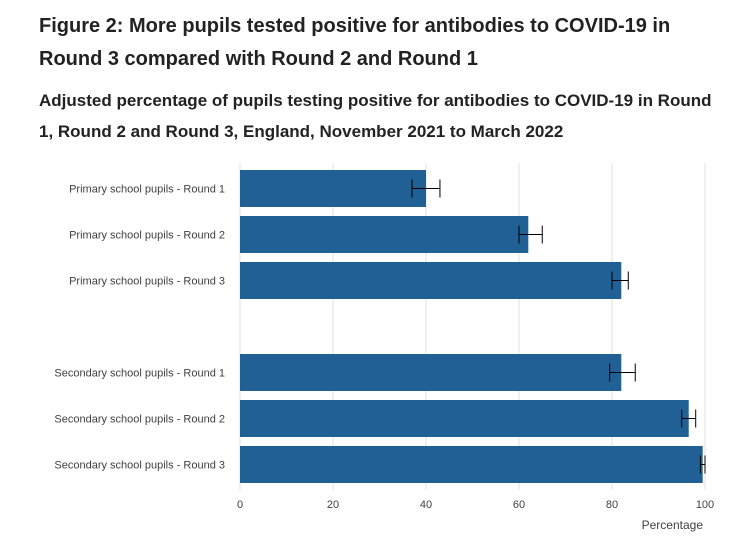 The image size is (740, 554). What do you see at coordinates (147, 190) in the screenshot?
I see `category-label: Primary school pupils - Round 1` at bounding box center [147, 190].